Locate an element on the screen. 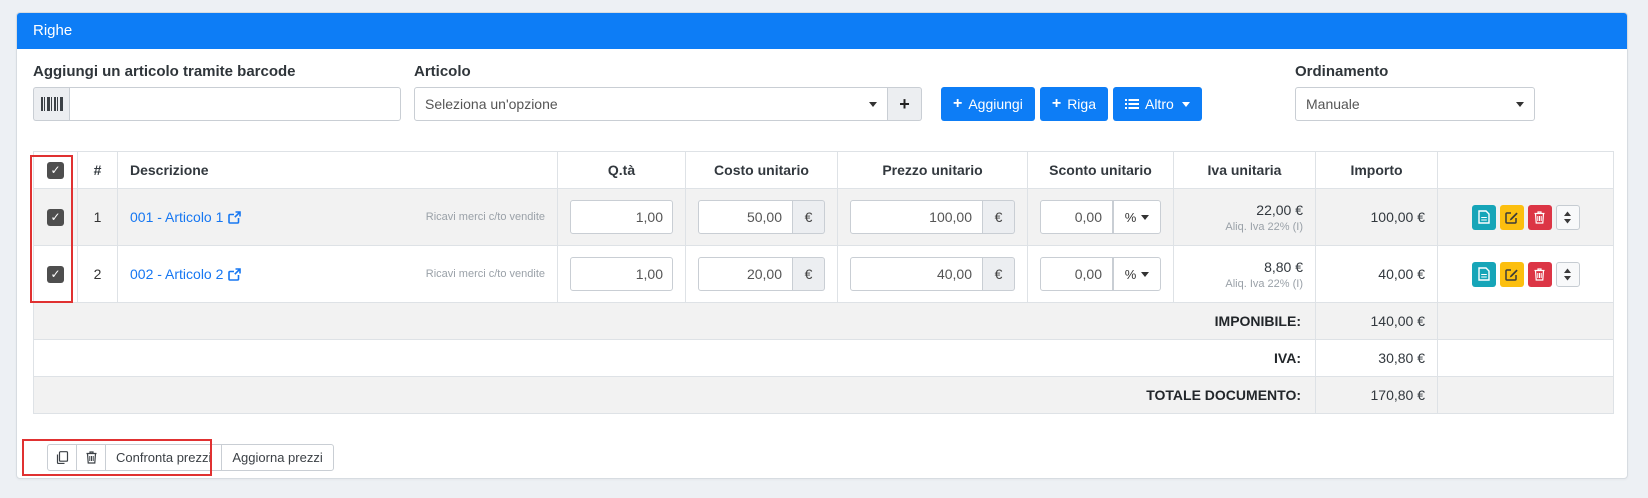 Image resolution: width=1648 pixels, height=498 pixels. article-link: 002 - Articolo 2 is located at coordinates (186, 274).